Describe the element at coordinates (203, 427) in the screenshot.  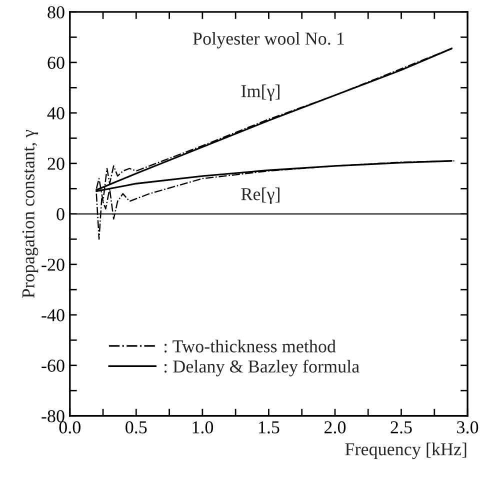
I see `x-tick-label: 1.0` at that location.